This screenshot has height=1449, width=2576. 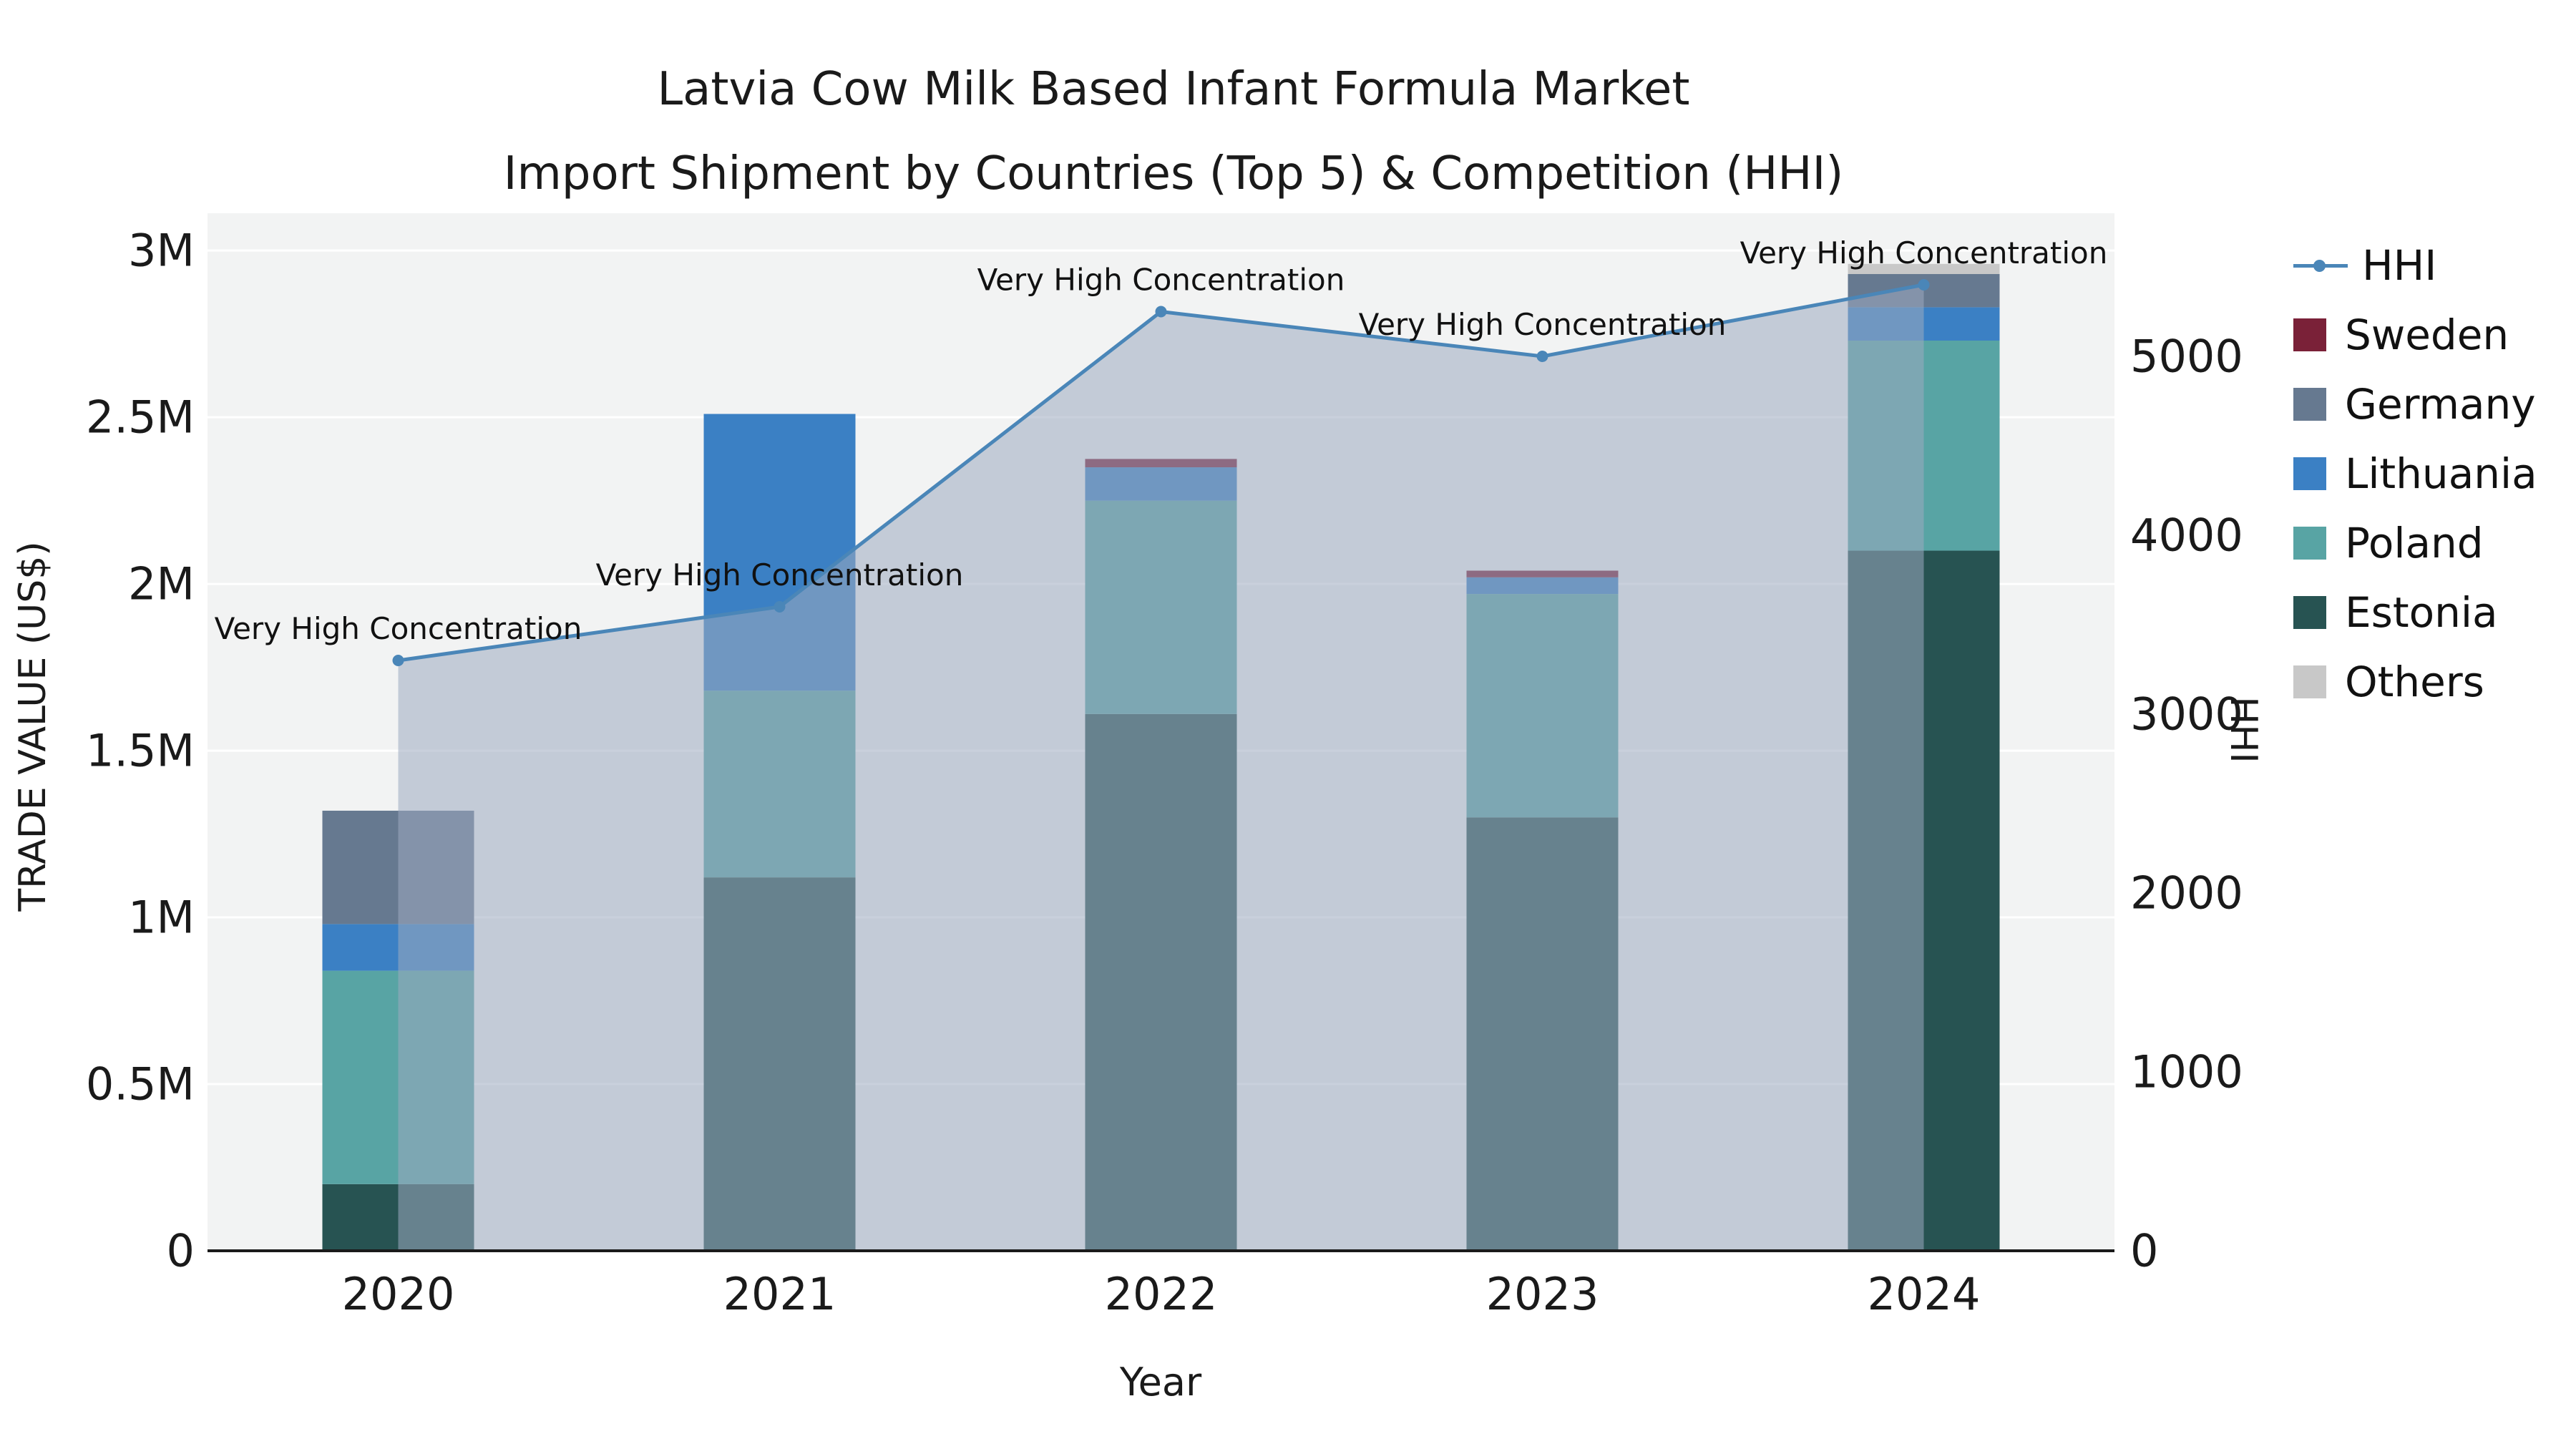 I want to click on hhi-annotation-2021: Very High Concentration, so click(x=780, y=574).